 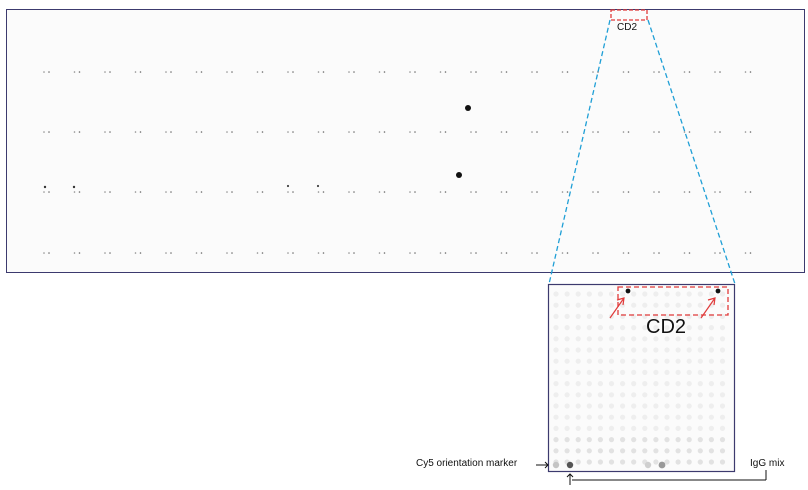 I want to click on zoom-line-left, so click(x=579, y=152).